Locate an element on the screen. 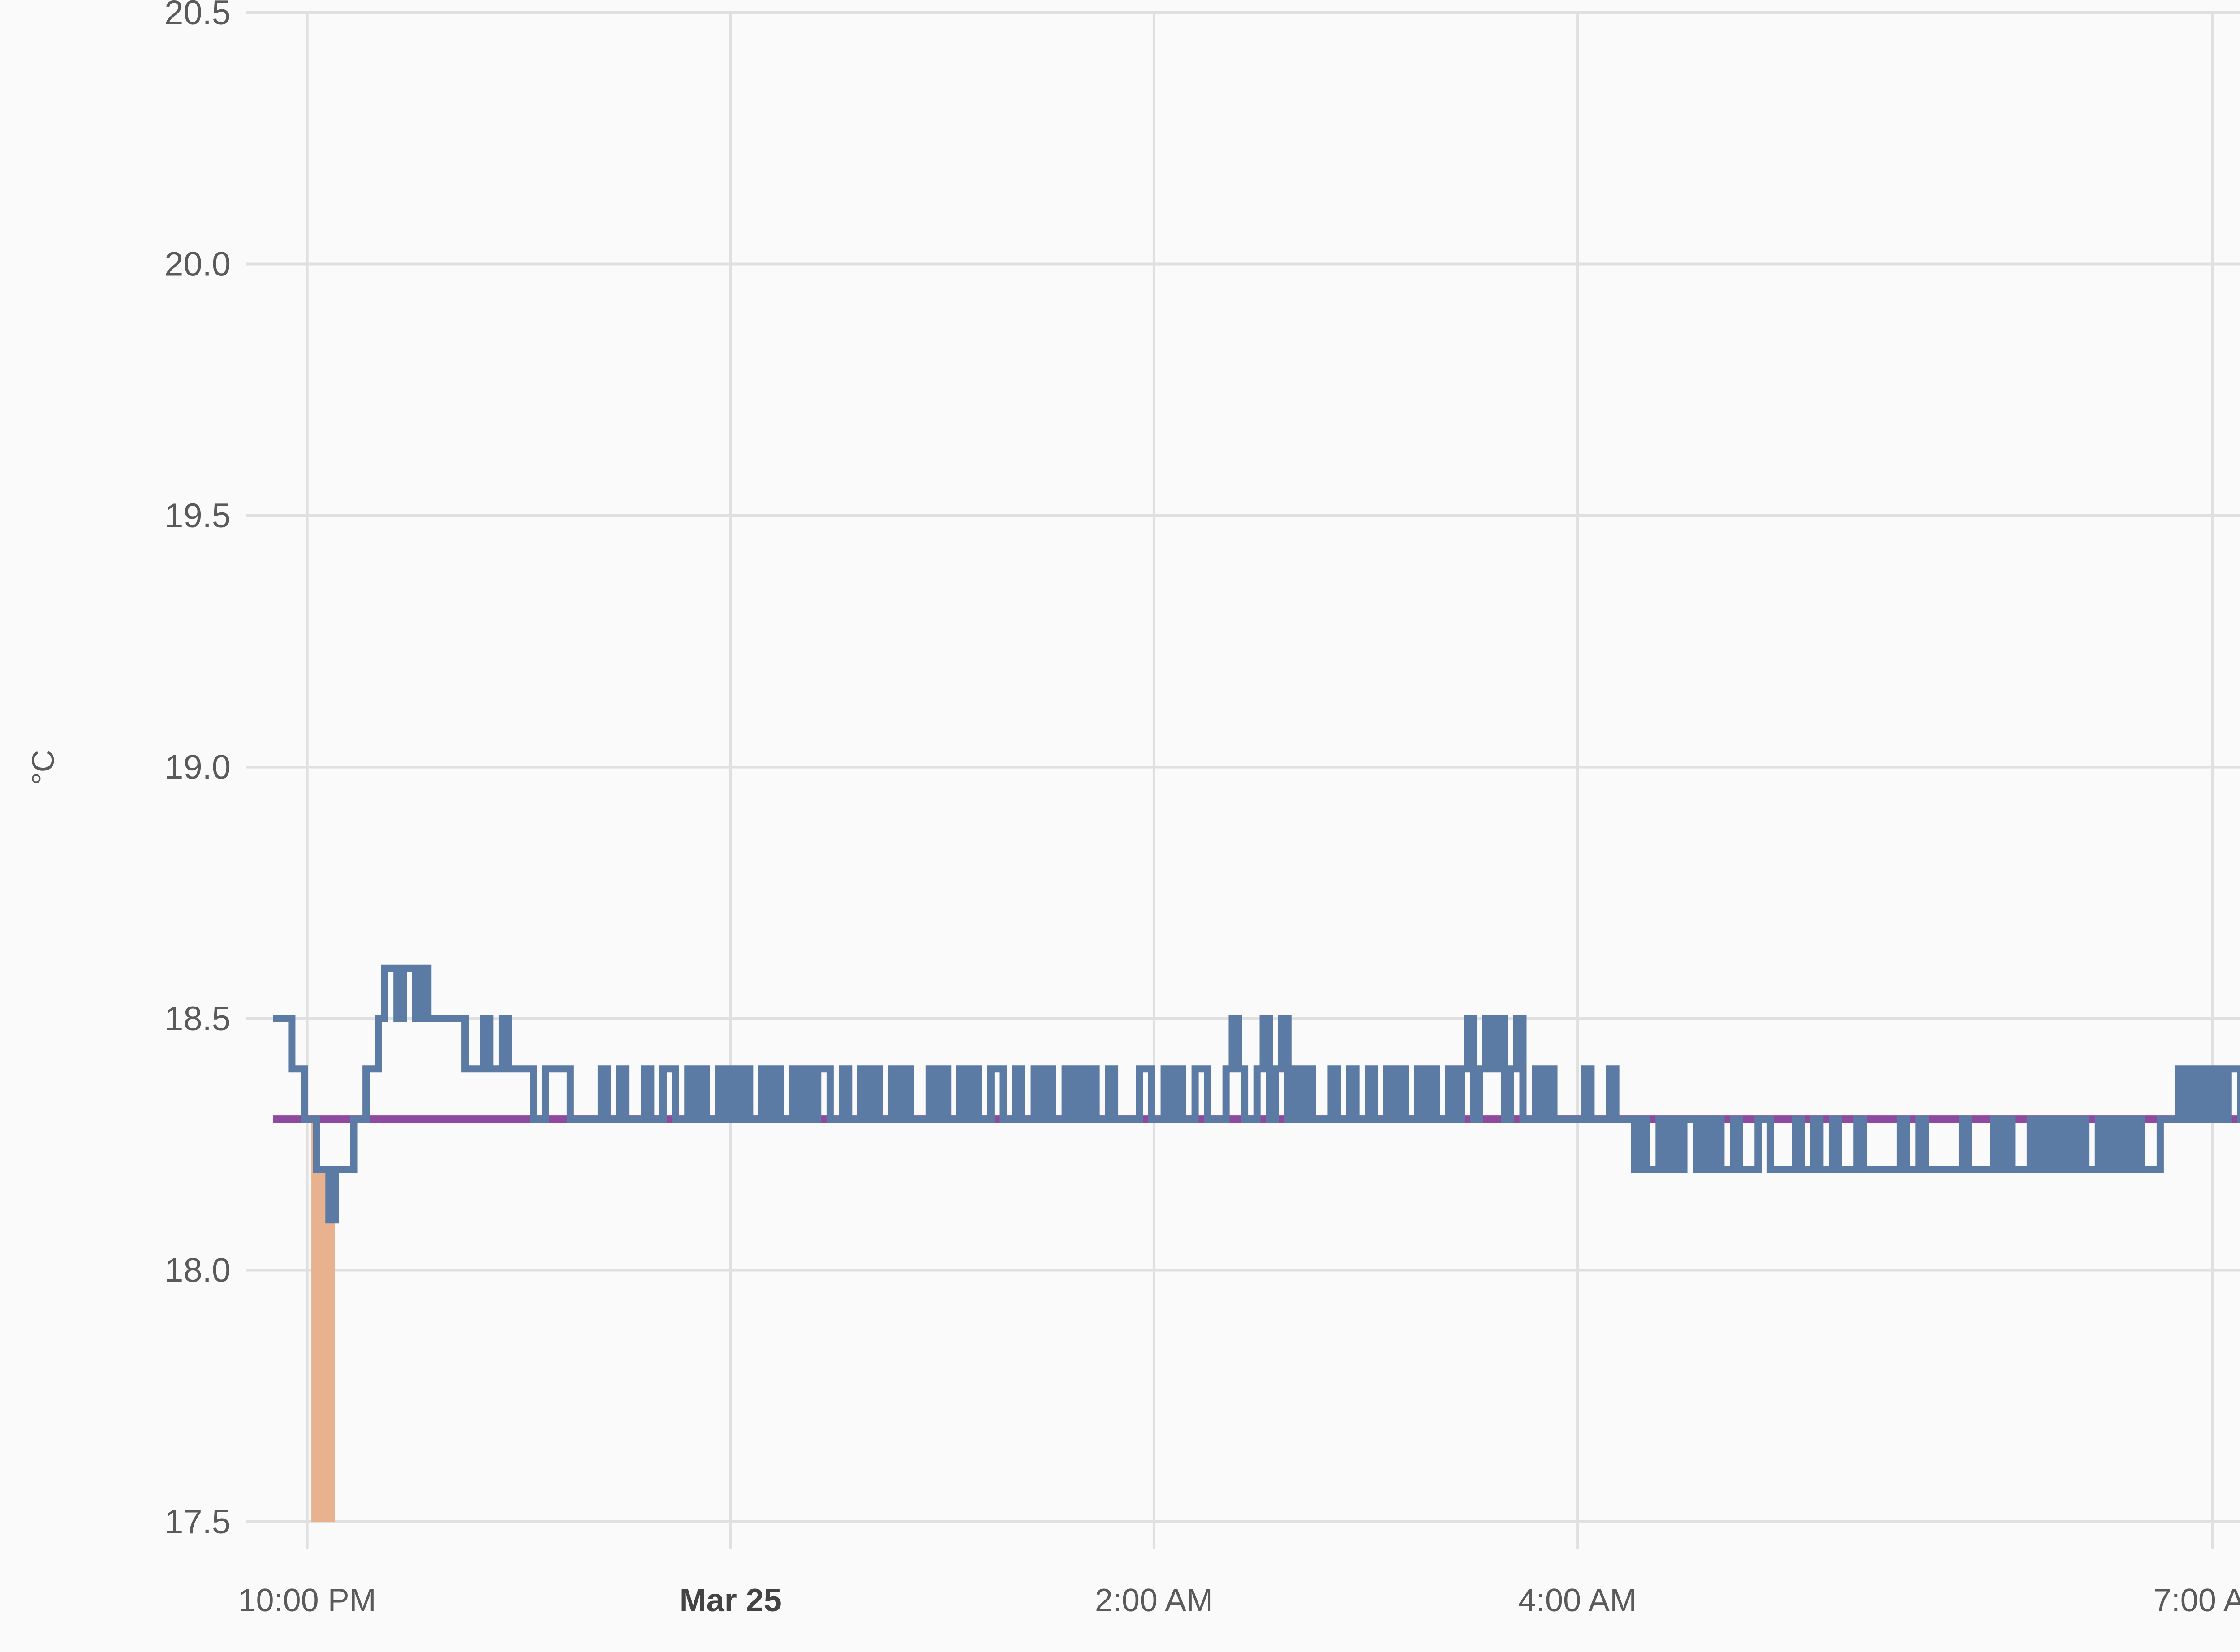  y-tick-label: 19.5 is located at coordinates (197, 516).